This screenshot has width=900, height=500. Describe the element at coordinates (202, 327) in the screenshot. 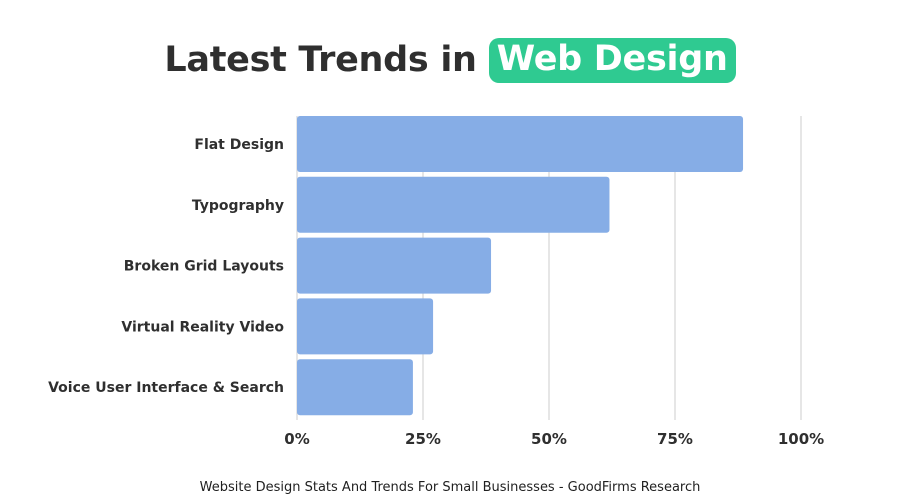

I see `category-label-3: Virtual Reality Video` at that location.